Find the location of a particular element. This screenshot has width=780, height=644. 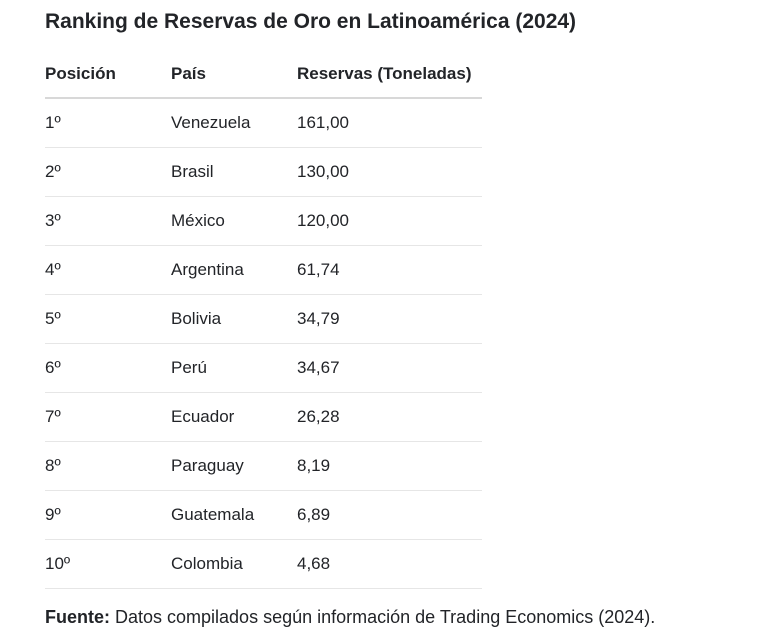

cell-position: 8º is located at coordinates (53, 465).